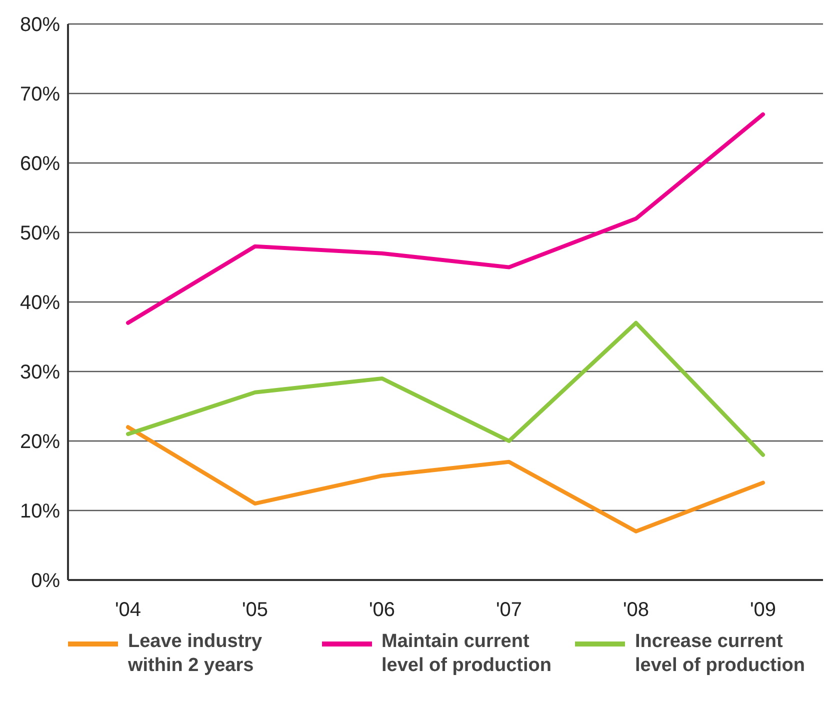 The height and width of the screenshot is (718, 831). I want to click on y-tick-label: 50%, so click(40, 233).